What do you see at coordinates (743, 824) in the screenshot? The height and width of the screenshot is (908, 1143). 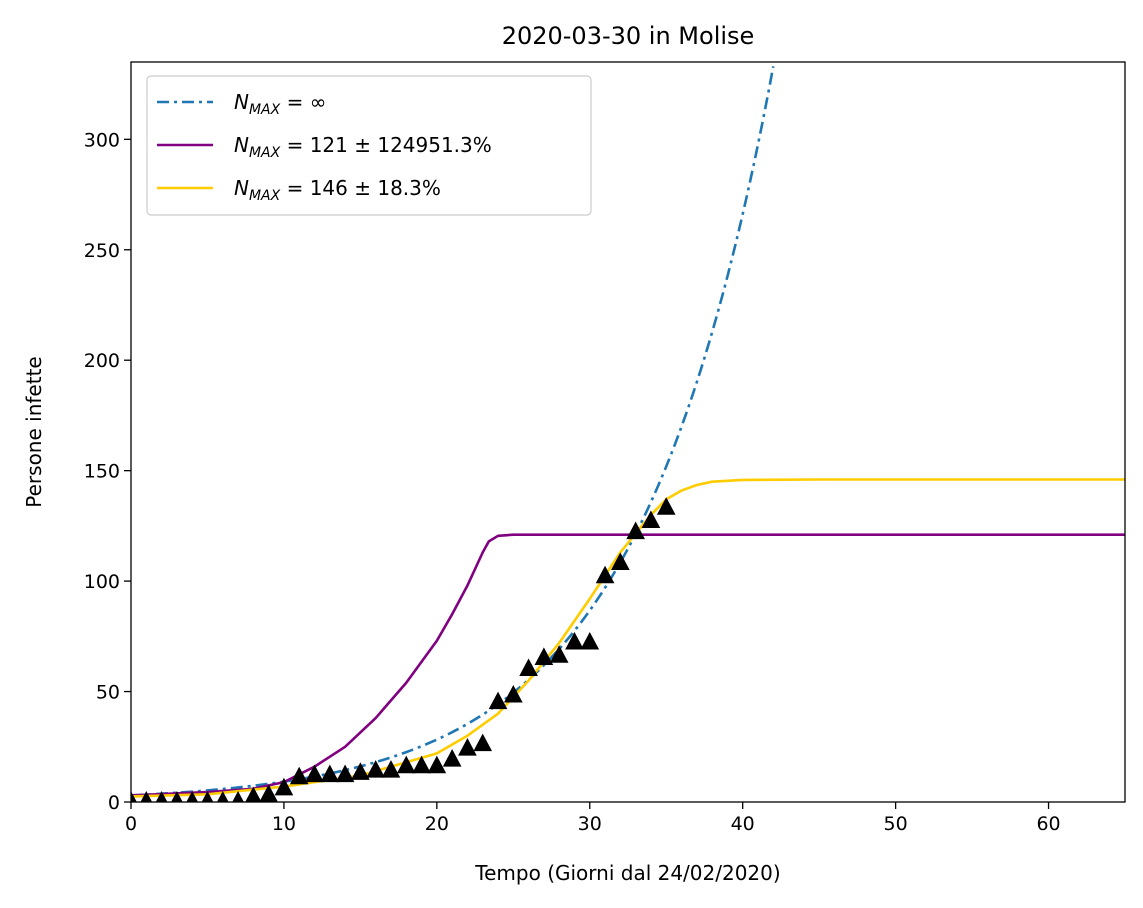 I see `x-tick-label: 40` at bounding box center [743, 824].